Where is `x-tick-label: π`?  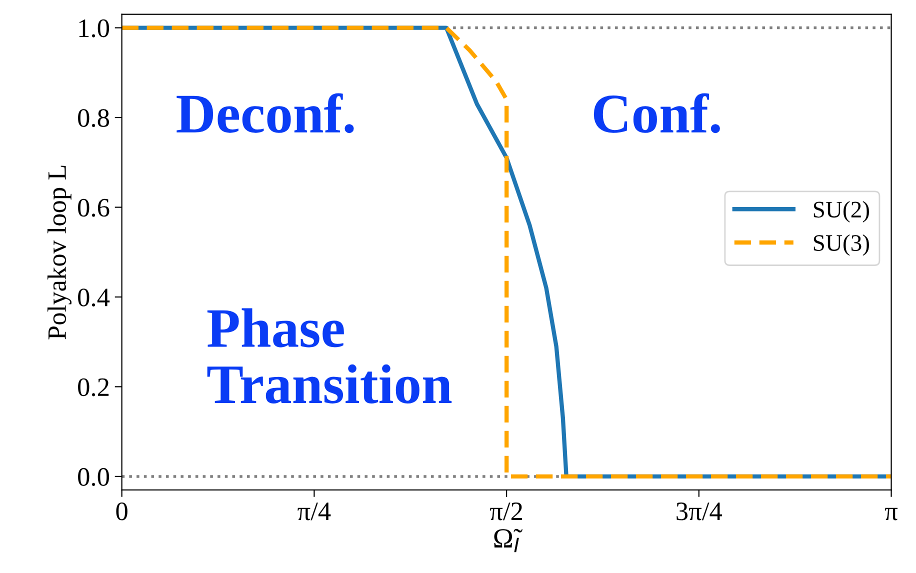 x-tick-label: π is located at coordinates (891, 514).